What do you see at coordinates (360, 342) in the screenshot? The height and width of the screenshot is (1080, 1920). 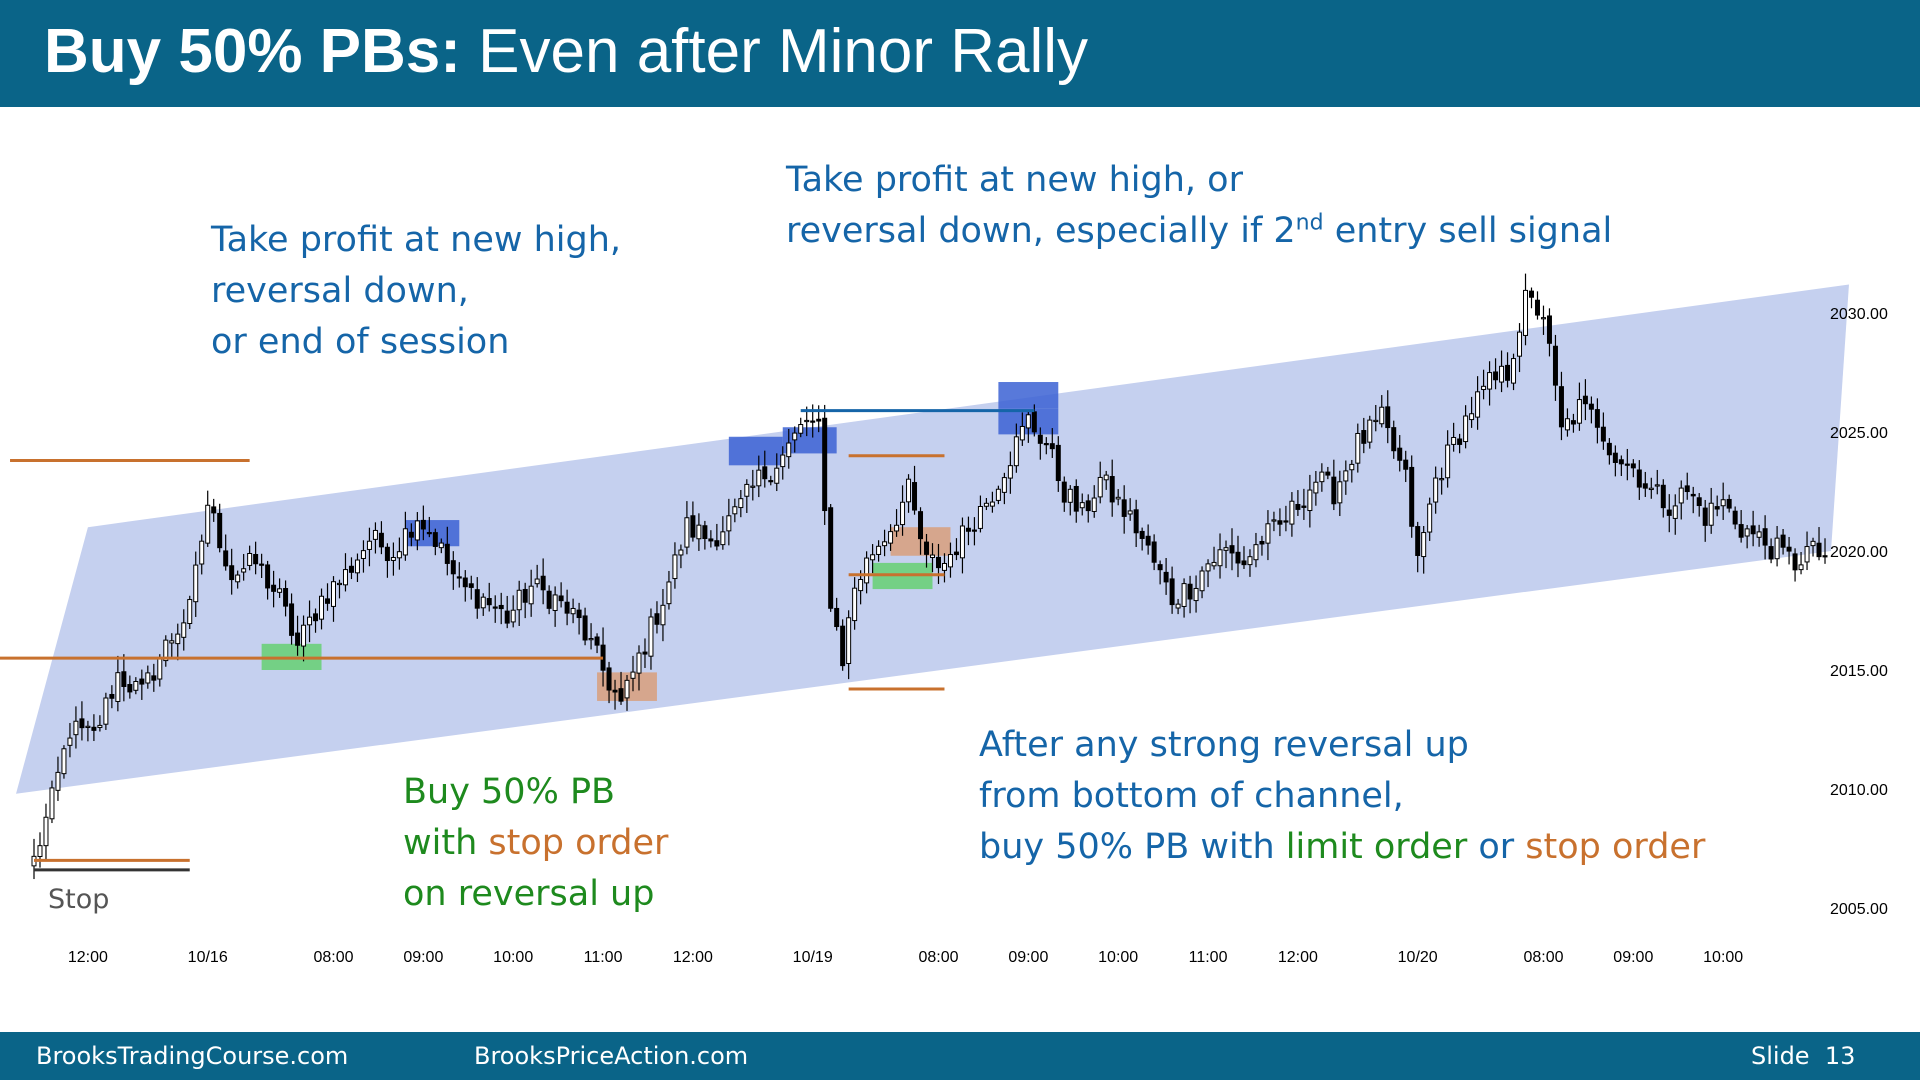 I see `annotation-line: or end of session` at bounding box center [360, 342].